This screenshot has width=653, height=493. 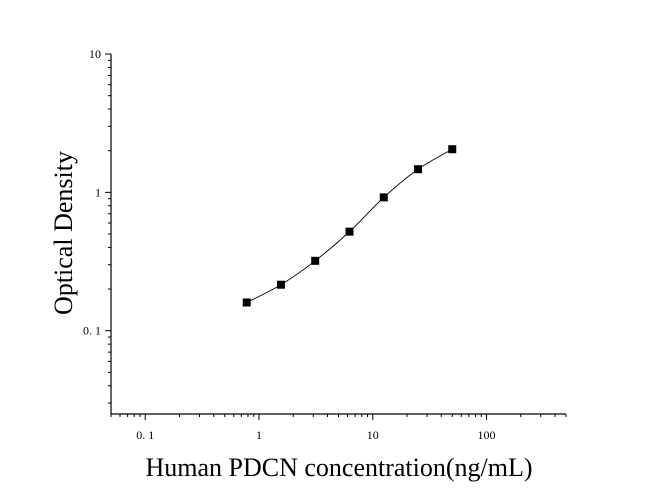 I want to click on x-axis-title: Human PDCN concentration(ng/mL), so click(x=338, y=467).